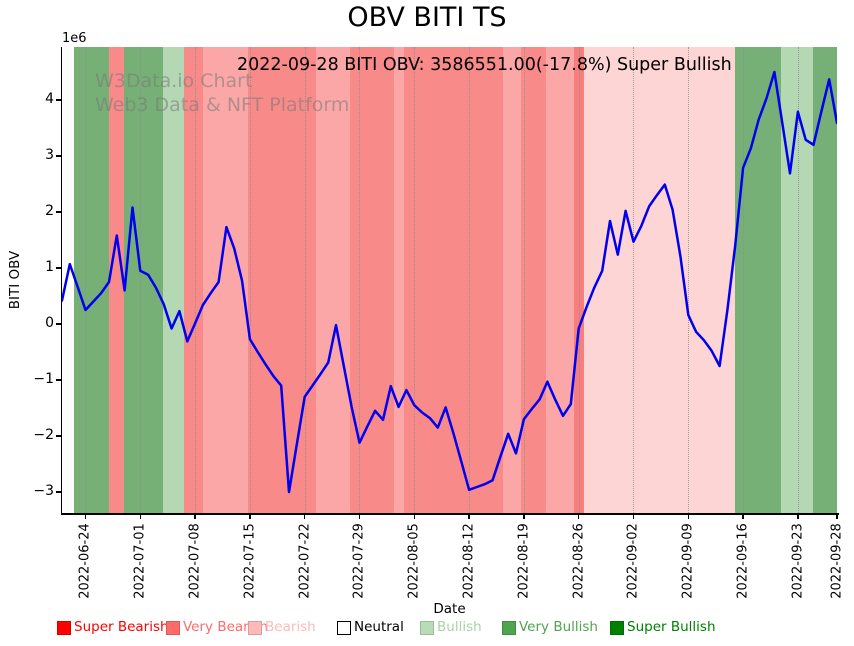  What do you see at coordinates (222, 93) in the screenshot?
I see `watermark: W3Data.io Chart Web3 Data & NFT Platform` at bounding box center [222, 93].